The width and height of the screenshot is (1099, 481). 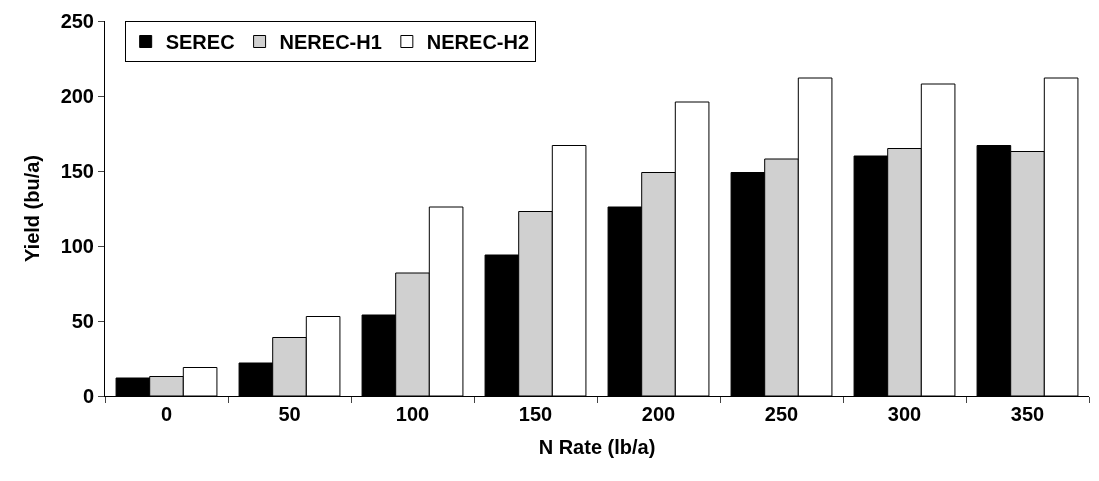 What do you see at coordinates (1027, 414) in the screenshot?
I see `x-tick-label: 350` at bounding box center [1027, 414].